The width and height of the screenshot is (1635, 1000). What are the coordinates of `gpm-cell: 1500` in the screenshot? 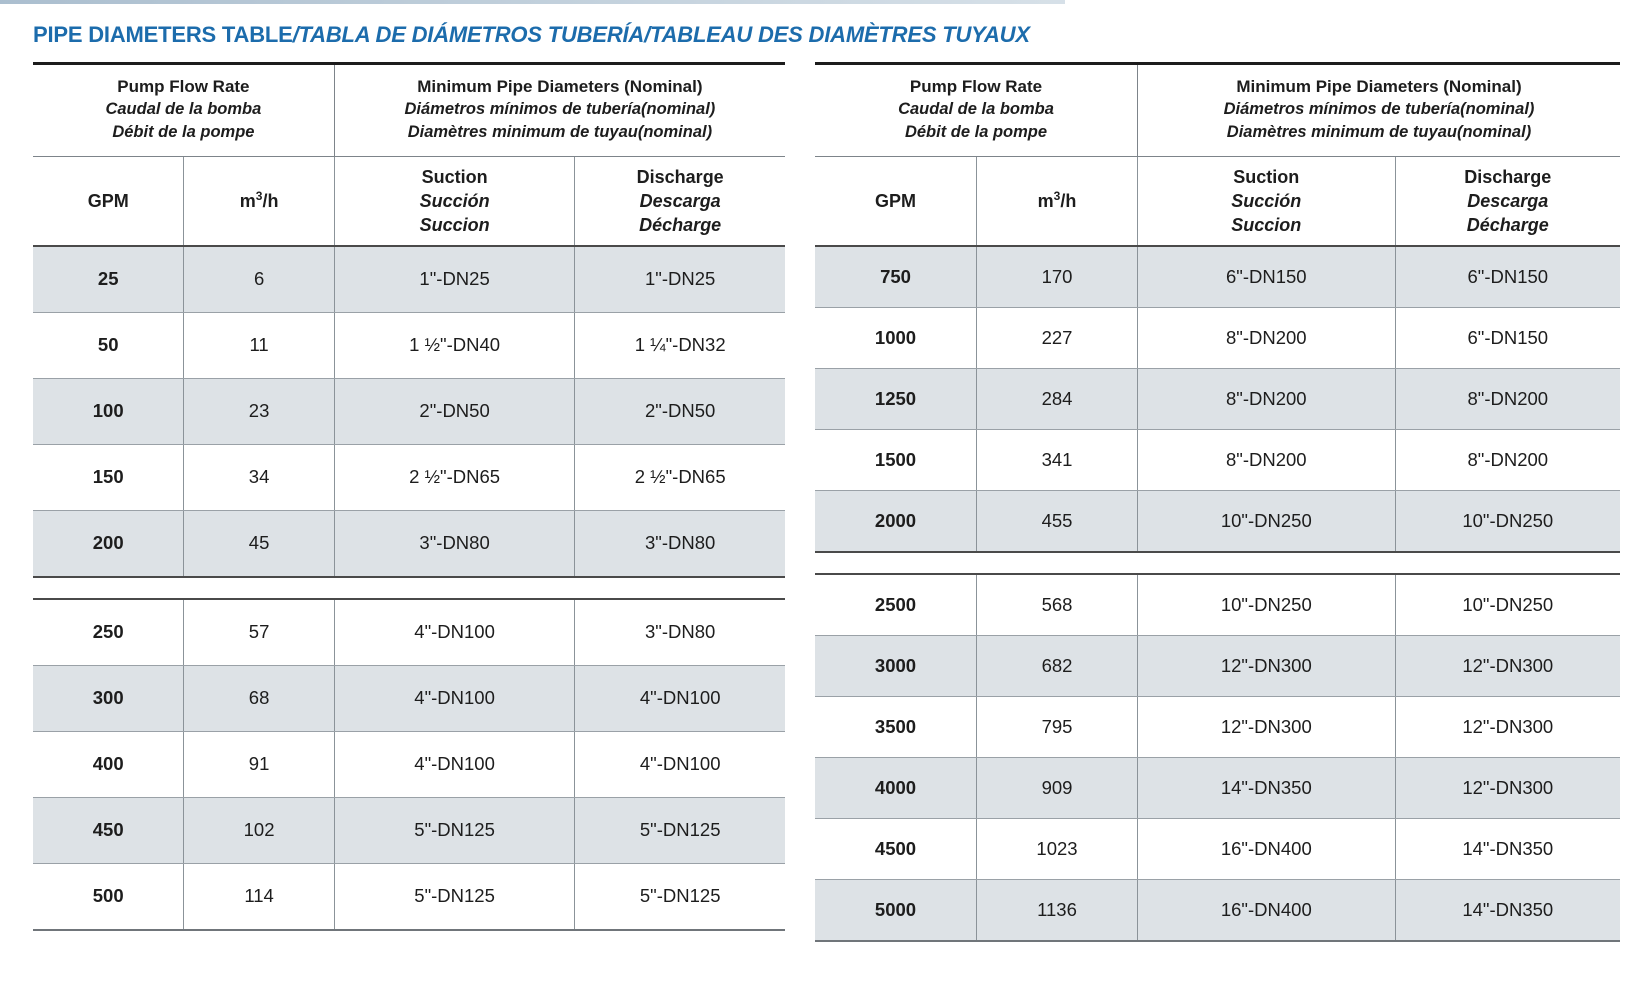 It's located at (895, 459).